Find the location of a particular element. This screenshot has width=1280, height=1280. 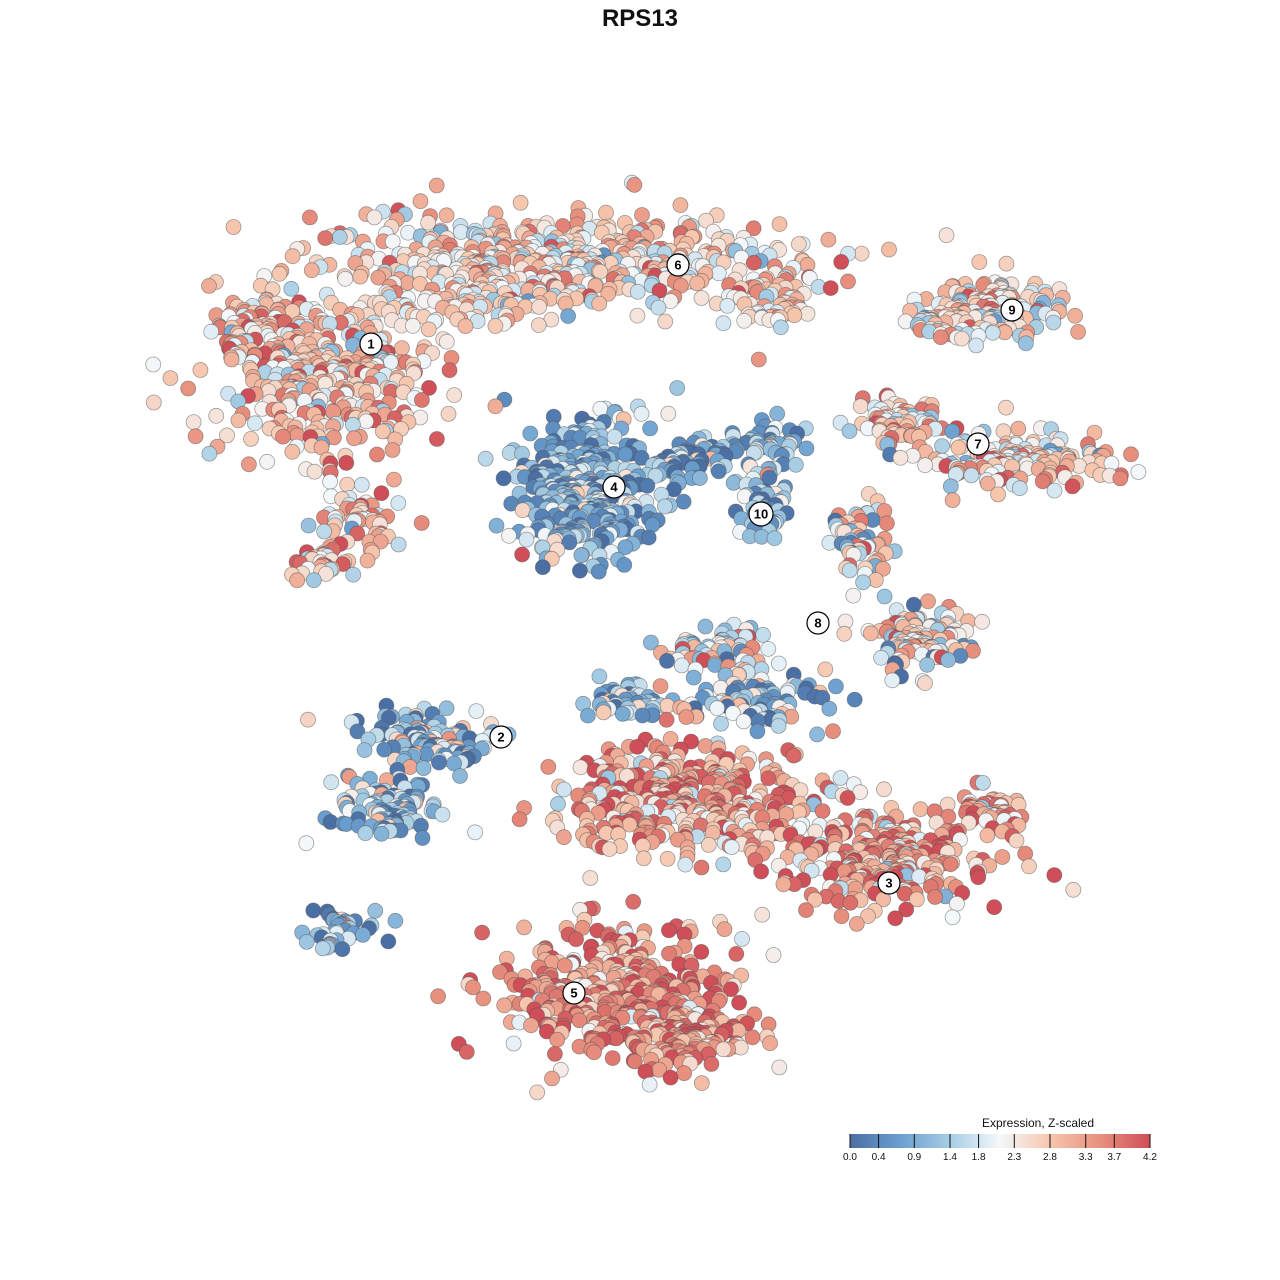

cluster-label-text: 9 is located at coordinates (1011, 310).